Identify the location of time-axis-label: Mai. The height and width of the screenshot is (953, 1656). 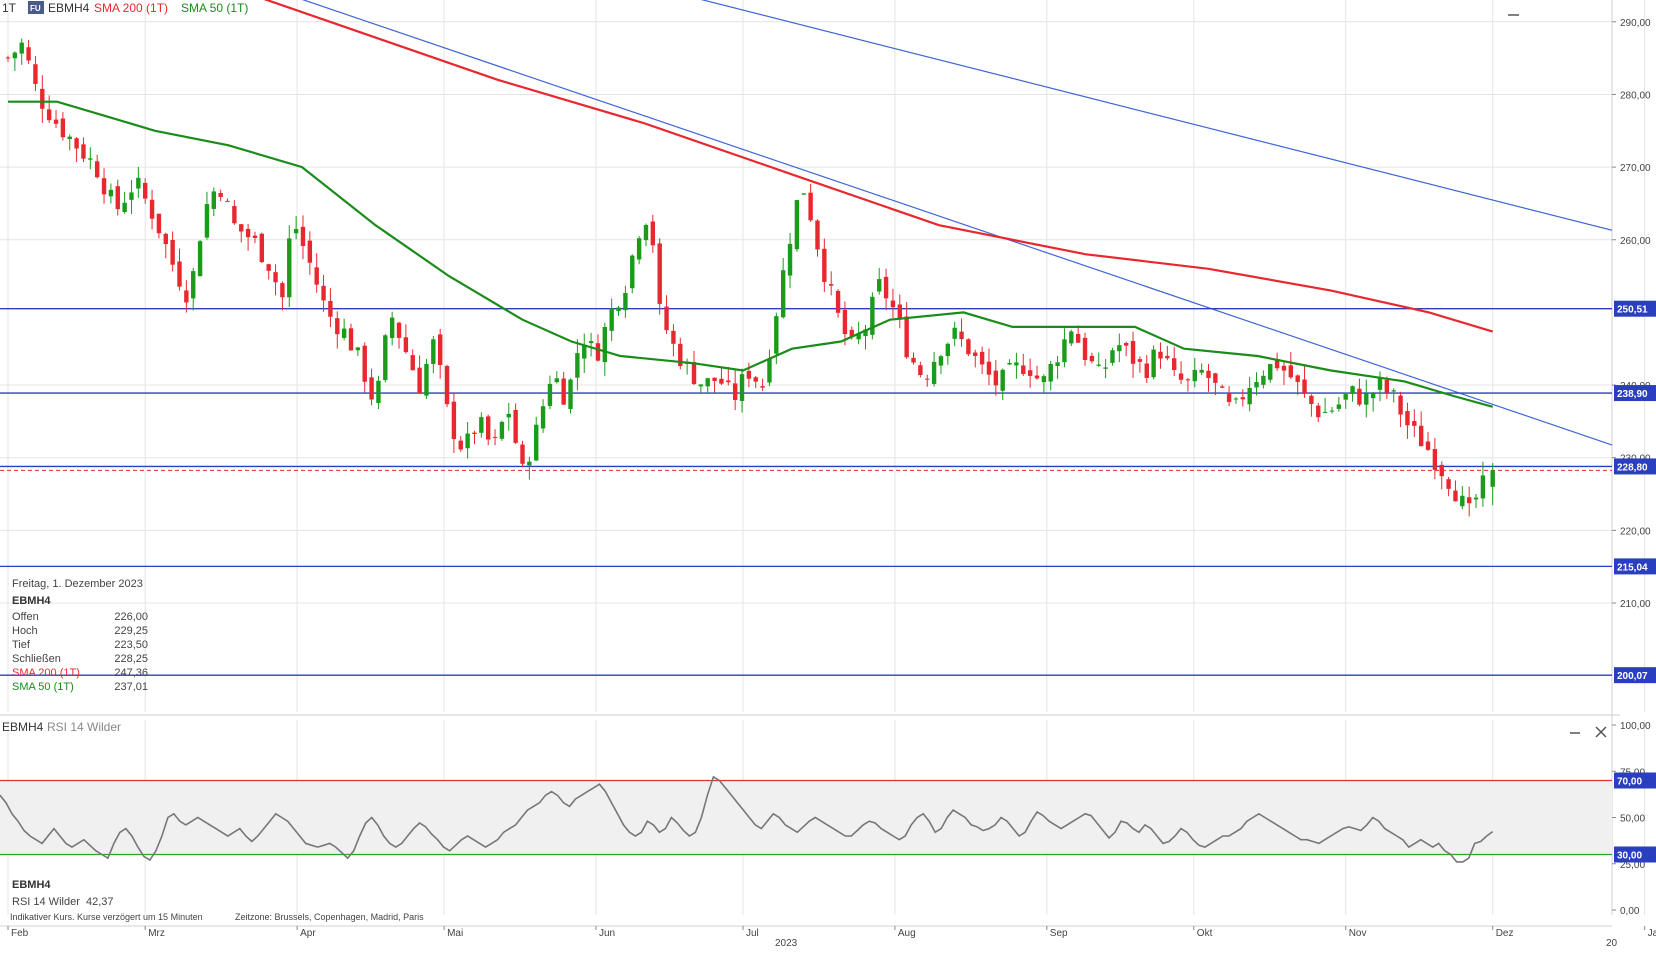
(455, 933).